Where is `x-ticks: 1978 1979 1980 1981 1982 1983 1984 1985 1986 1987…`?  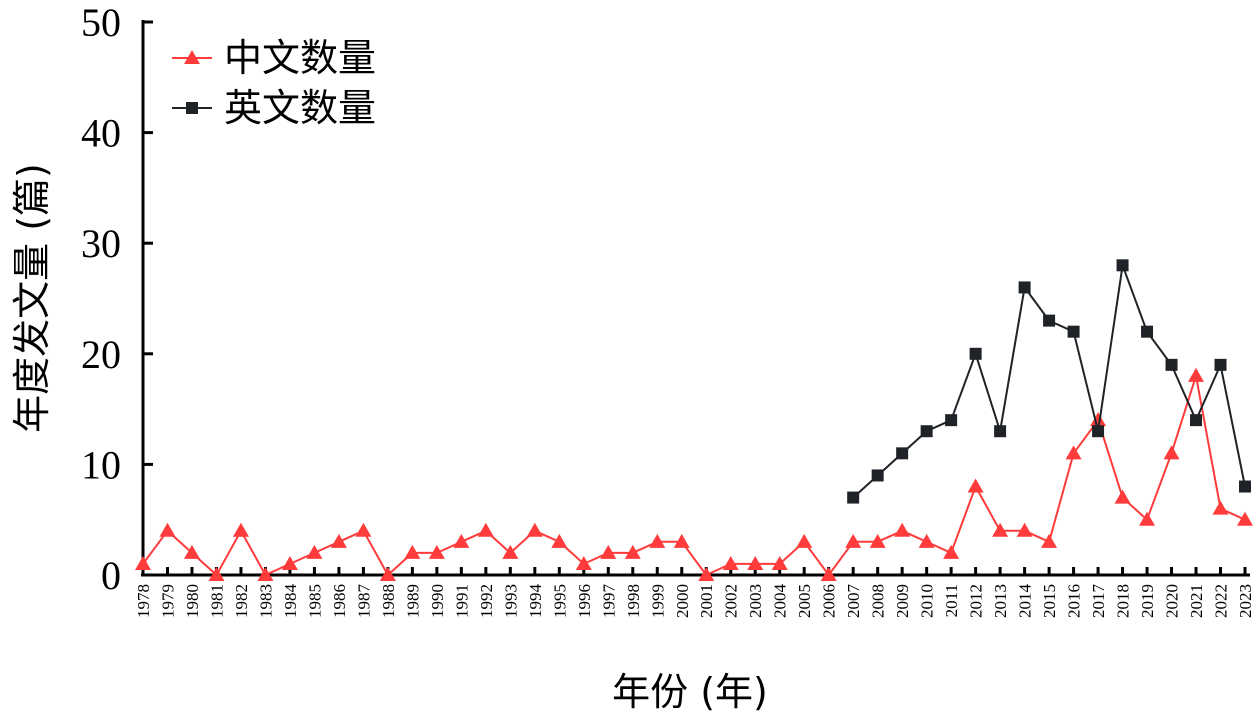 x-ticks: 1978 1979 1980 1981 1982 1983 1984 1985 1986 1987… is located at coordinates (694, 592).